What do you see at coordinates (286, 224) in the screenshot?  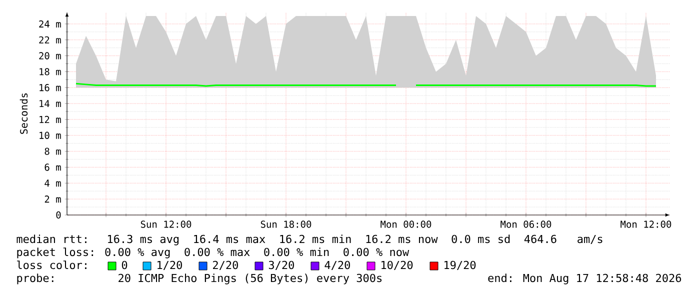 I see `x-tick-label: Sun 18:00` at bounding box center [286, 224].